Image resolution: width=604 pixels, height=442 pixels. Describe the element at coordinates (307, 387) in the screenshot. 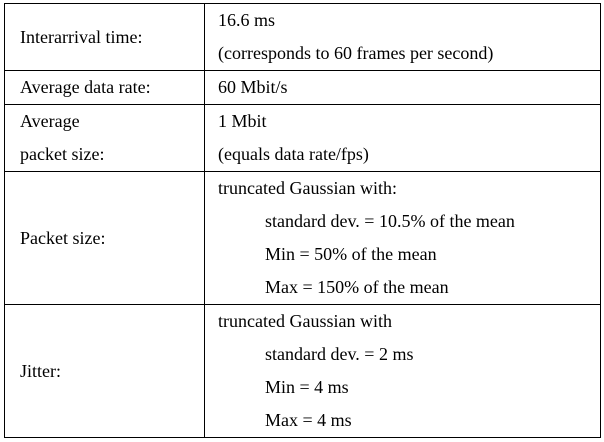

I see `value-item: Min = 4 ms` at that location.